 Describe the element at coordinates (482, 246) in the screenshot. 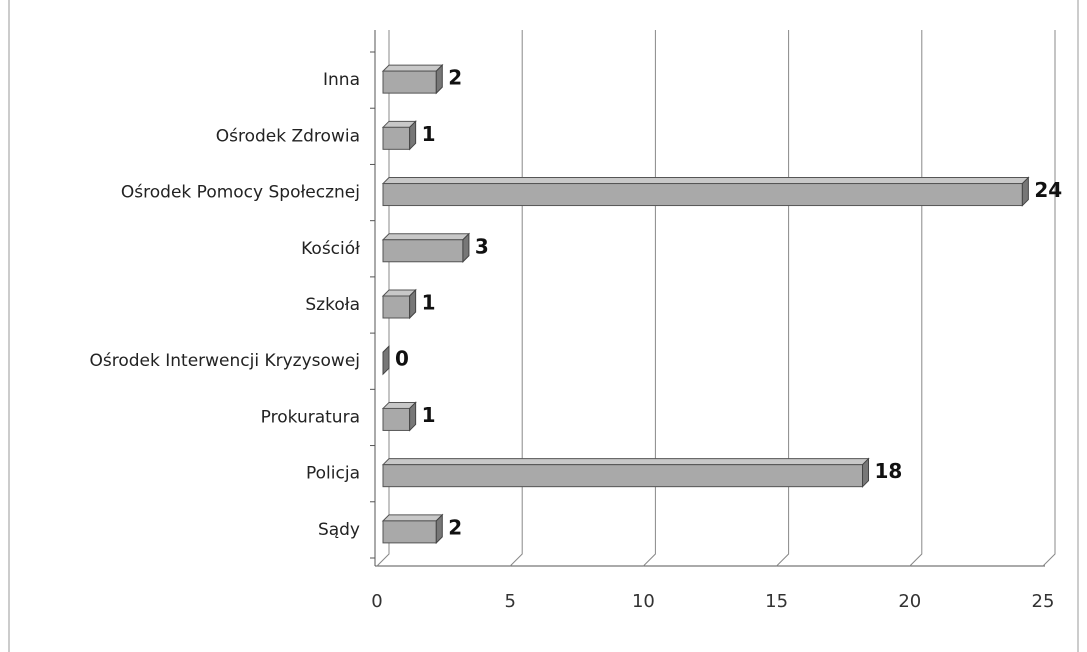

I see `value-label: 3` at that location.